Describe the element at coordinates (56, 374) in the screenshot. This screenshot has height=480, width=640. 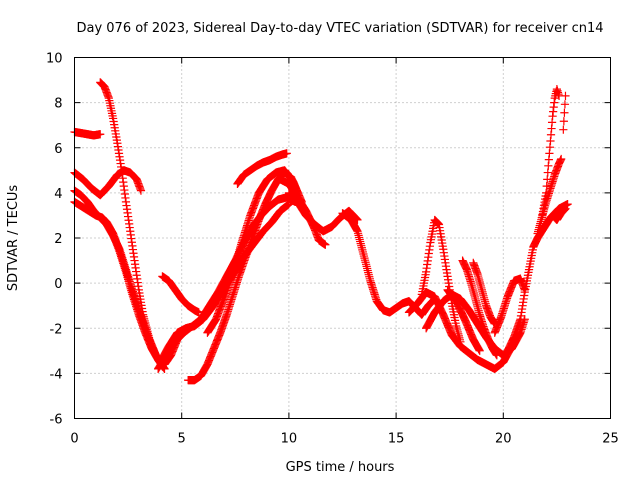
I see `y-tick-label: -4` at that location.